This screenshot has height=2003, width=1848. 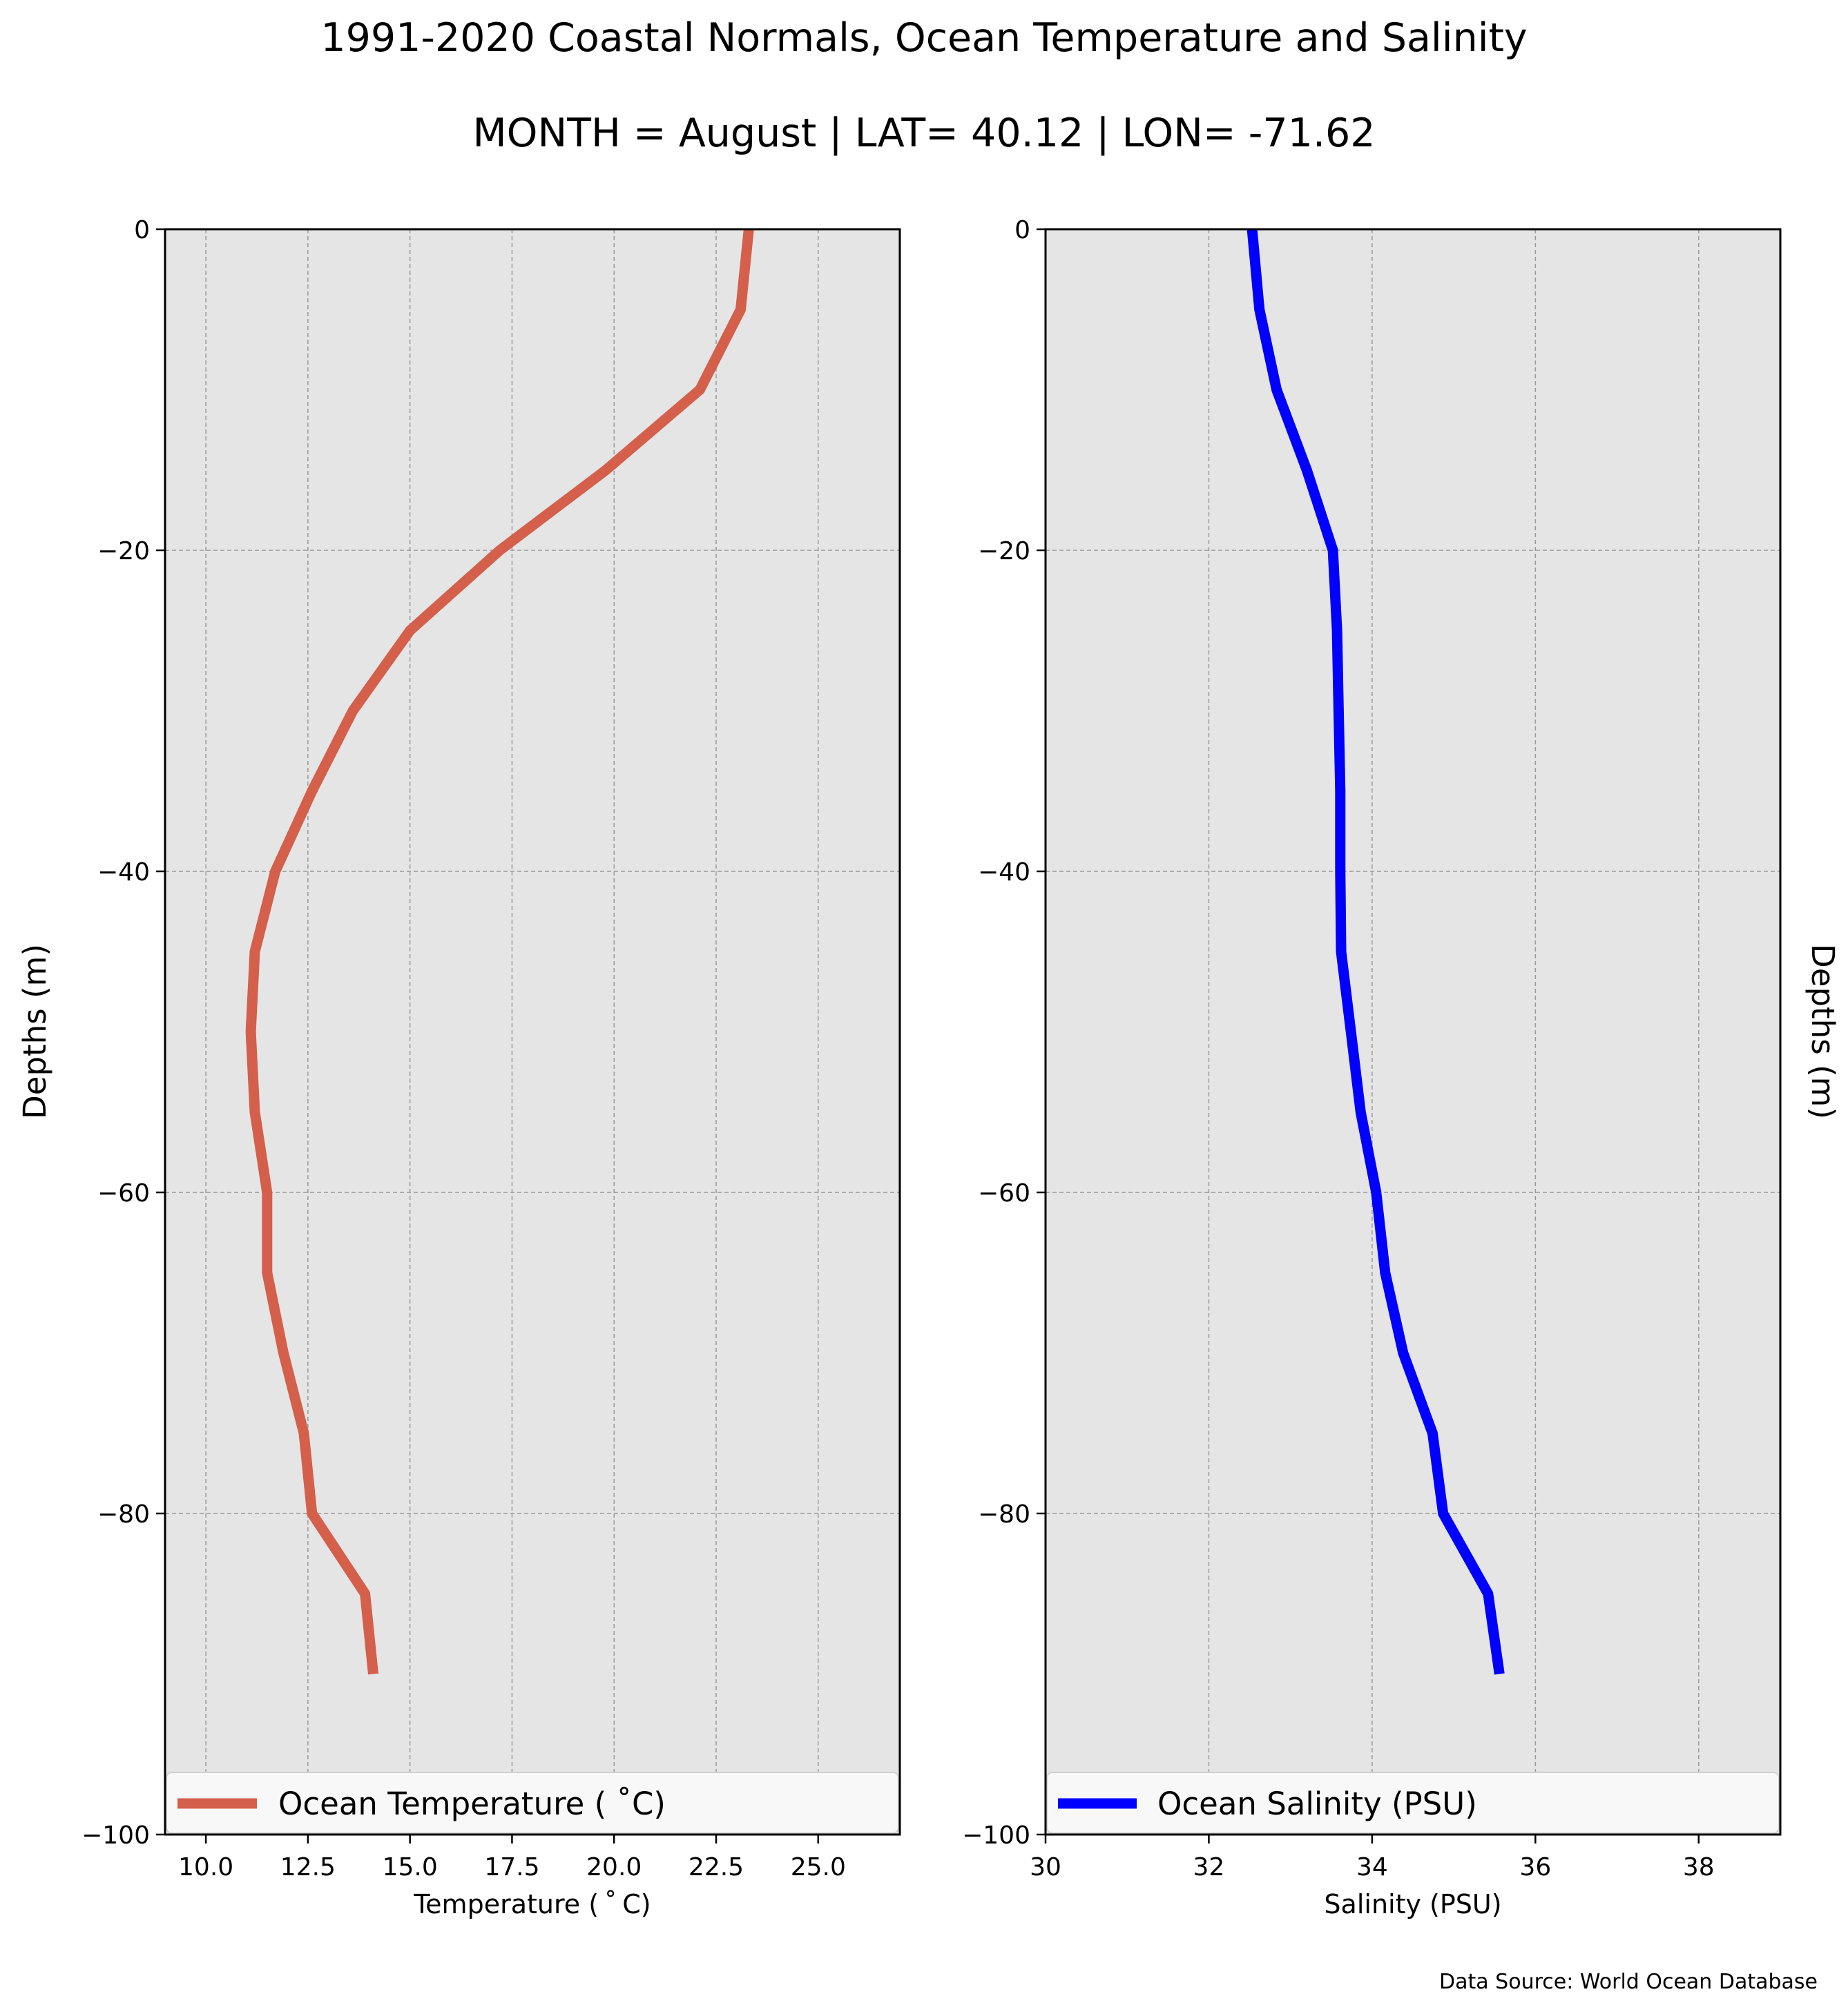 What do you see at coordinates (1209, 1867) in the screenshot?
I see `salinity-x-tick-label: 32` at bounding box center [1209, 1867].